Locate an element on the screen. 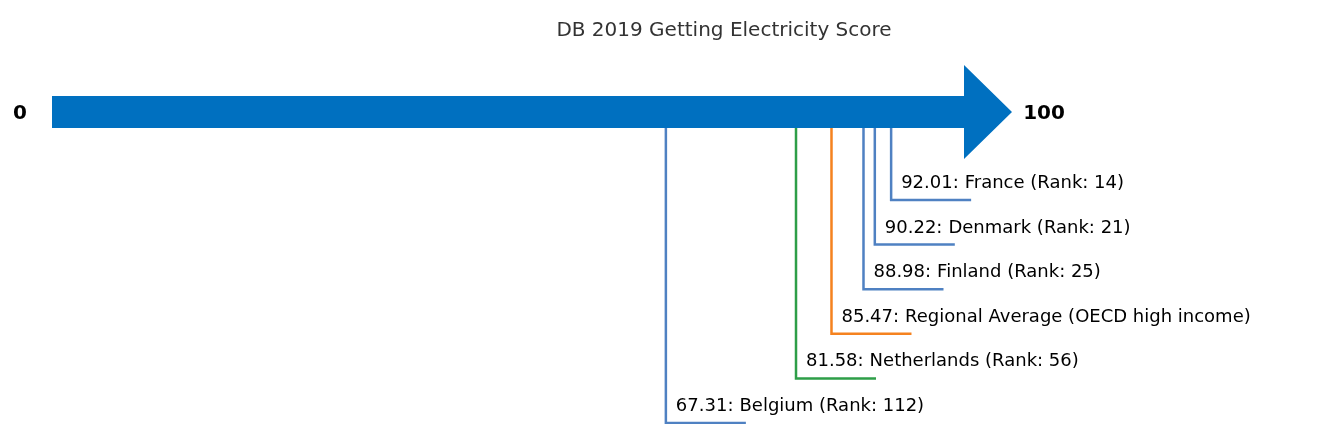  text: DB 2019 Getting Electricity Score is located at coordinates (724, 29).